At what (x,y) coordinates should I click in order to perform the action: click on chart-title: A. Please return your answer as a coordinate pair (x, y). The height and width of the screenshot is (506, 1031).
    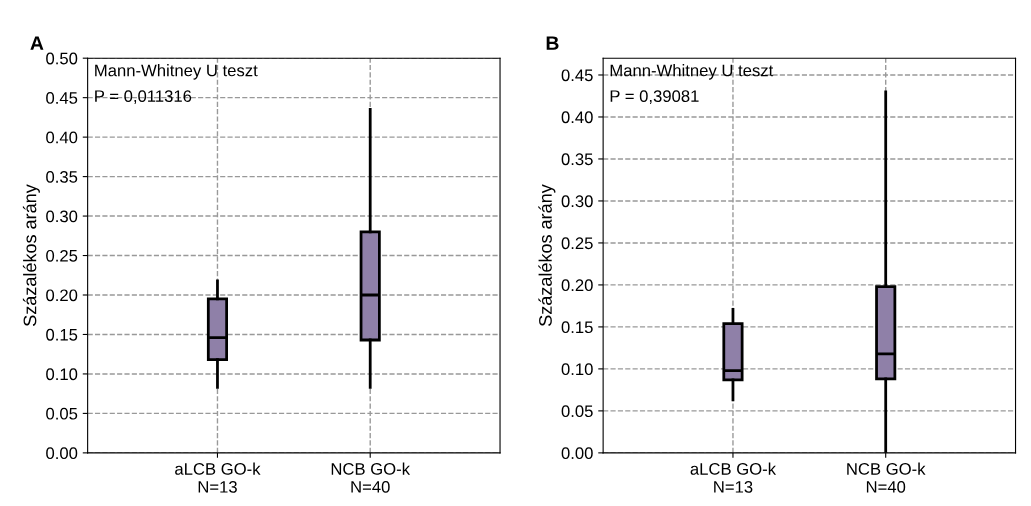
    Looking at the image, I should click on (37, 43).